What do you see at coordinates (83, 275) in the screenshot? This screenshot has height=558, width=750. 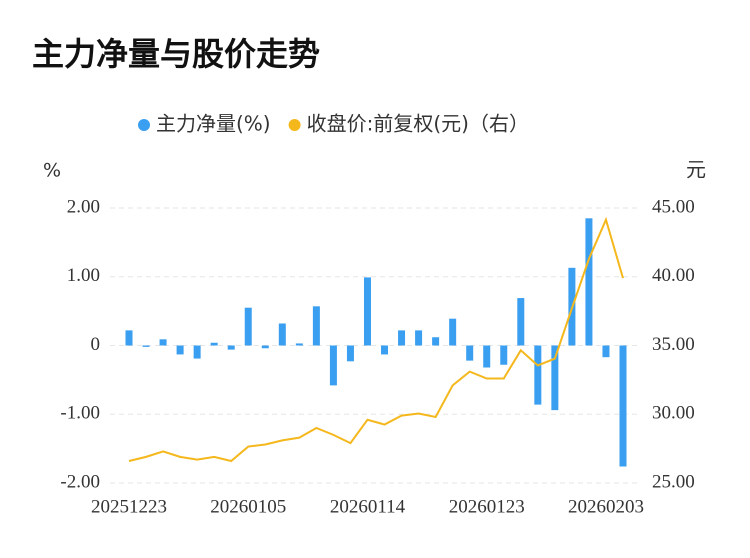 I see `y-tick-label: 1.00` at bounding box center [83, 275].